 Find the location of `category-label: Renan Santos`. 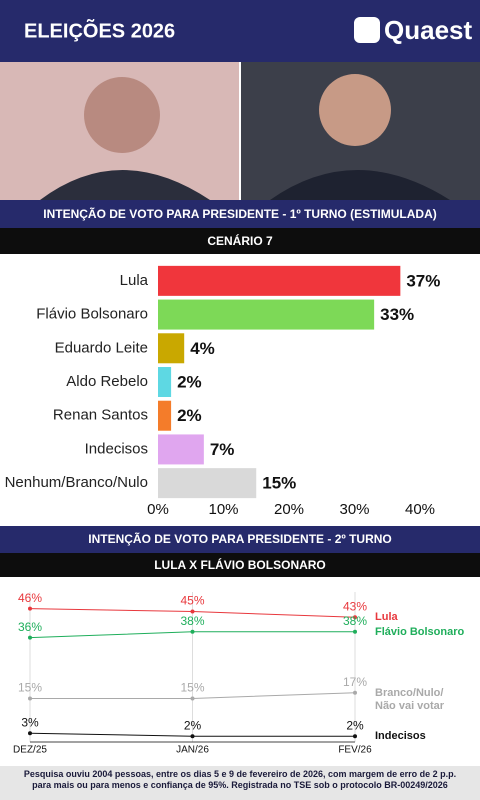

category-label: Renan Santos is located at coordinates (100, 415).